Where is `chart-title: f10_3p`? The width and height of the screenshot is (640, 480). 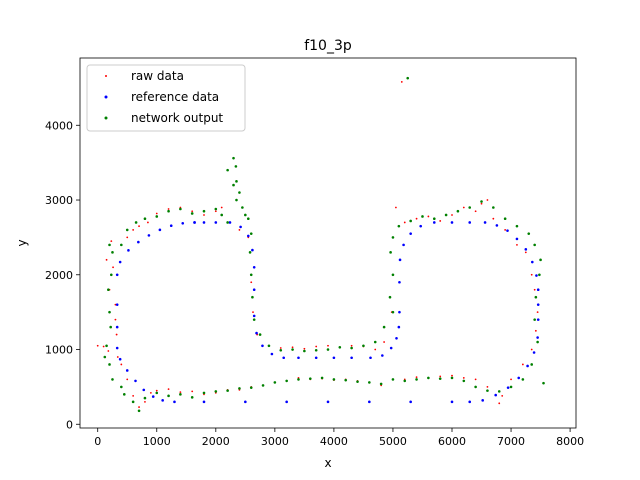
chart-title: f10_3p is located at coordinates (328, 46).